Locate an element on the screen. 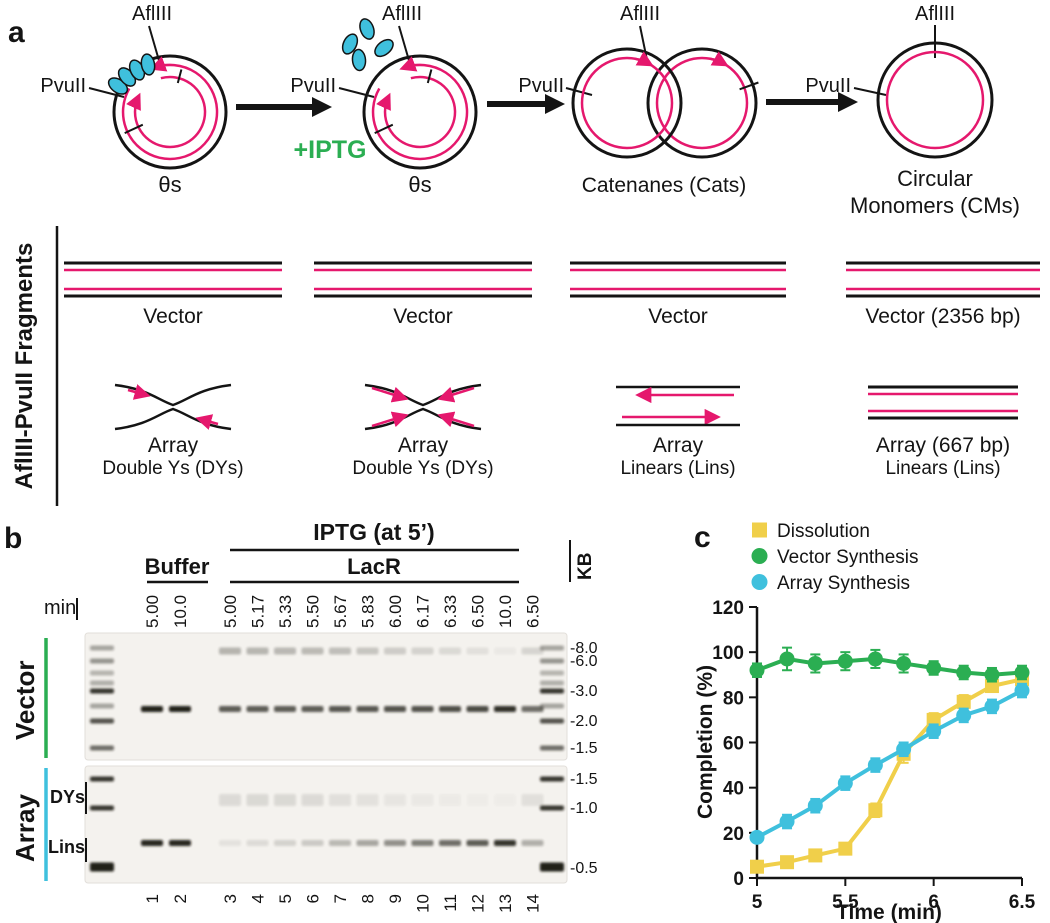 The height and width of the screenshot is (923, 1050). array-gel: -1.5 -1.0 -0.5 is located at coordinates (341, 824).